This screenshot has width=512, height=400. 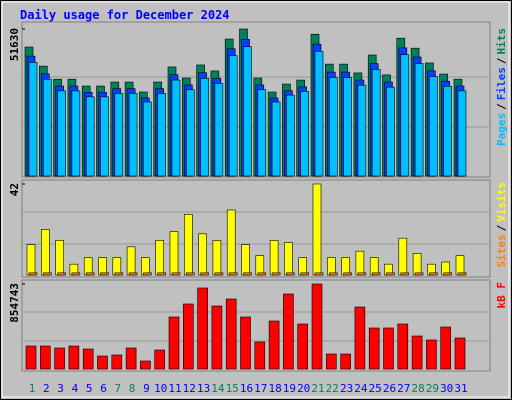 What do you see at coordinates (501, 87) in the screenshot?
I see `legend: Pages / Files / Hits` at bounding box center [501, 87].